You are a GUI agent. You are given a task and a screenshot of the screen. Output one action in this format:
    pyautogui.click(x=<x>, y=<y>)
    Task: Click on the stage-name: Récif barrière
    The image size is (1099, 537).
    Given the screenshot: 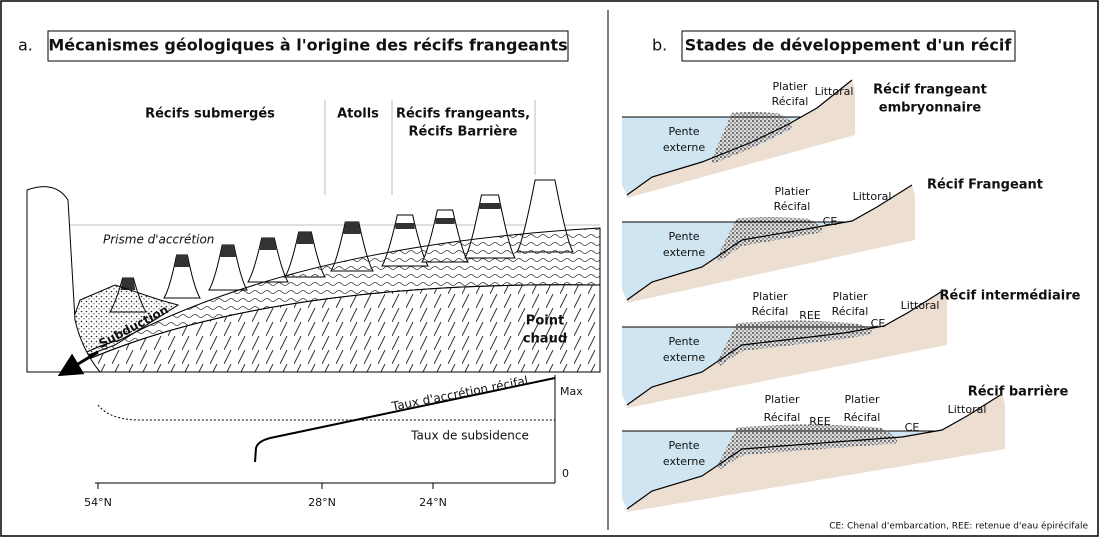 What is the action you would take?
    pyautogui.click(x=1018, y=392)
    